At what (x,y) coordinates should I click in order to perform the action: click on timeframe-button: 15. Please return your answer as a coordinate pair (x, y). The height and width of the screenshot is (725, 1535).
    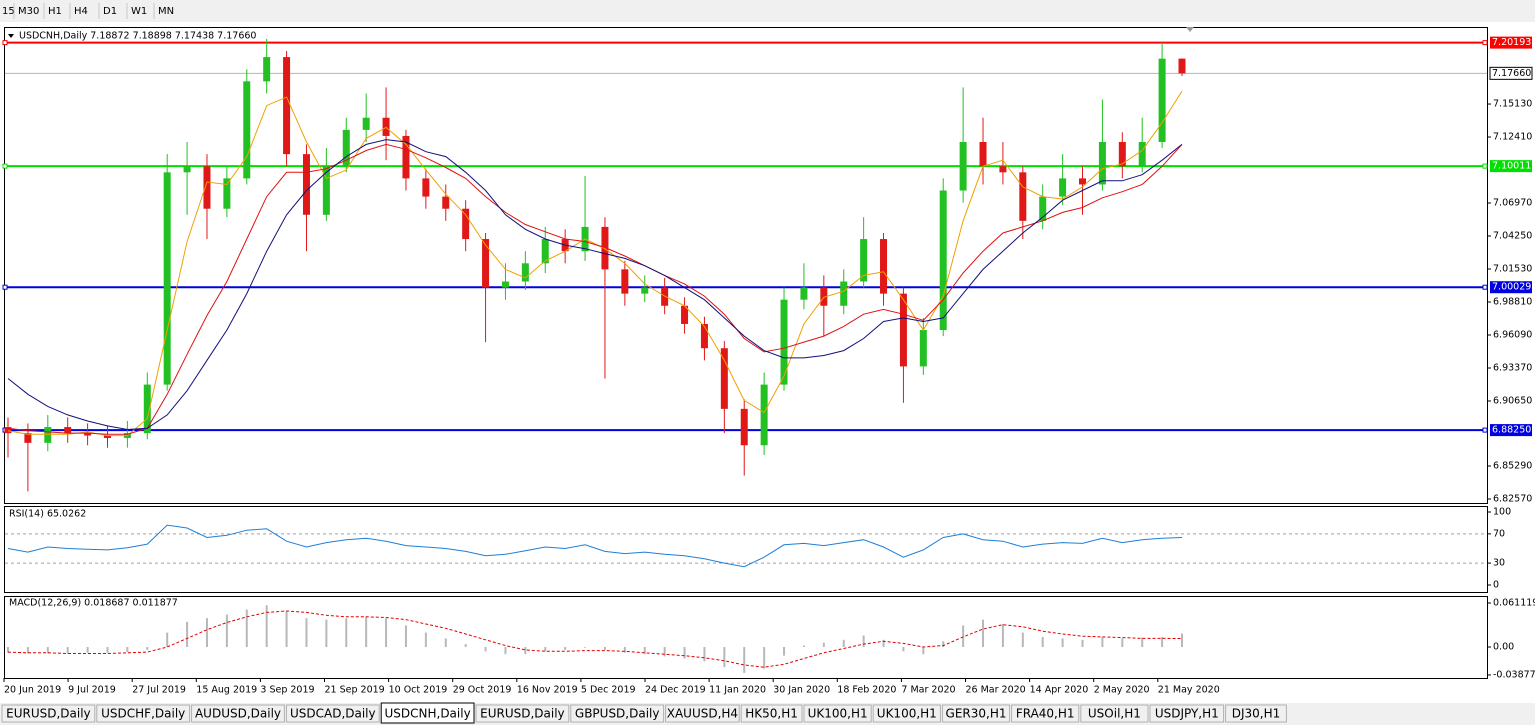
    Looking at the image, I should click on (8, 11).